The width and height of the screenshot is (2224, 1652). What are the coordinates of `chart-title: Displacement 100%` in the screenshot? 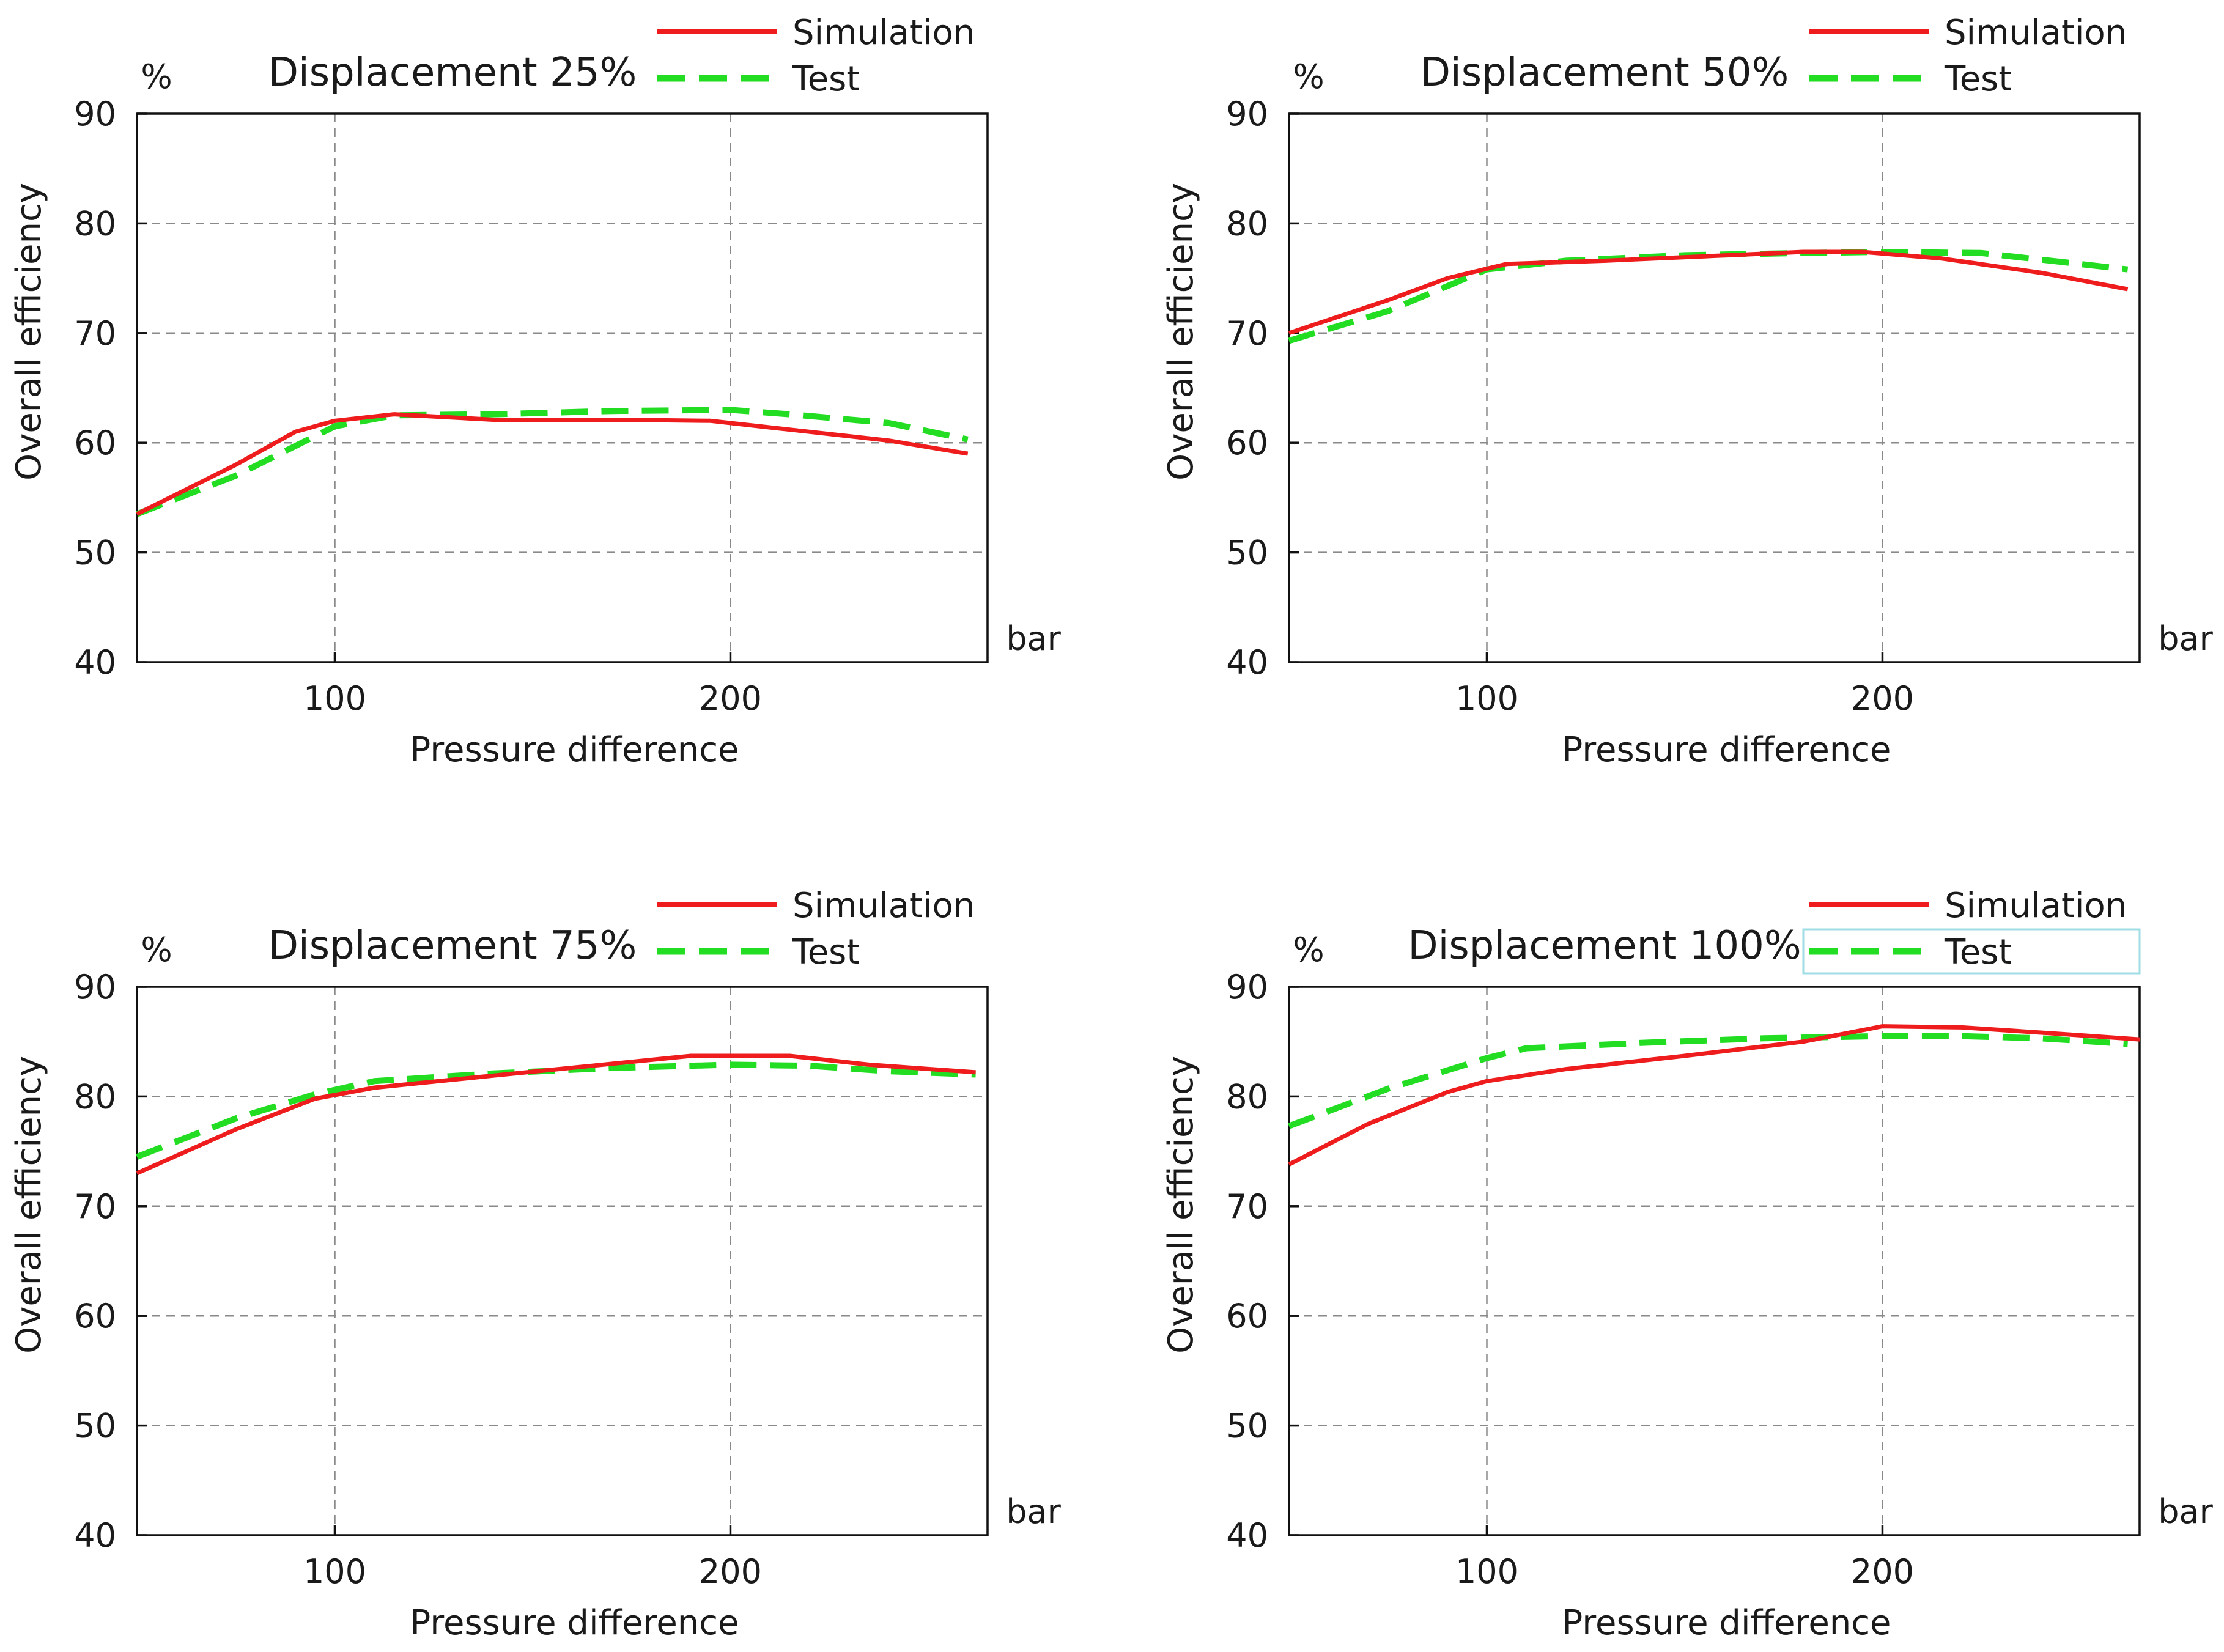 It's located at (1604, 945).